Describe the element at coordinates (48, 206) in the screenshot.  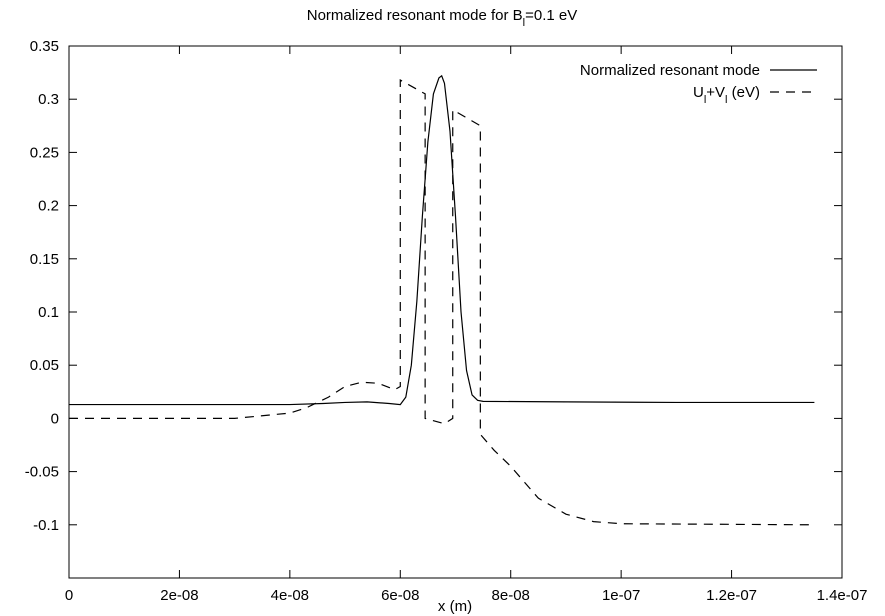
I see `y-tick-label: 0.2` at that location.